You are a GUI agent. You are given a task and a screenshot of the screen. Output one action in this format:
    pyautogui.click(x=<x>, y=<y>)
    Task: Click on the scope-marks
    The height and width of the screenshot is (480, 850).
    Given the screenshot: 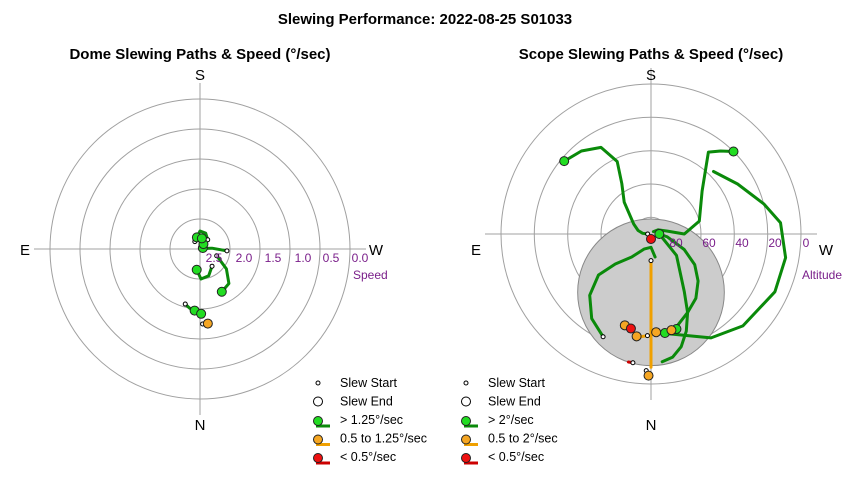 What is the action you would take?
    pyautogui.click(x=673, y=263)
    